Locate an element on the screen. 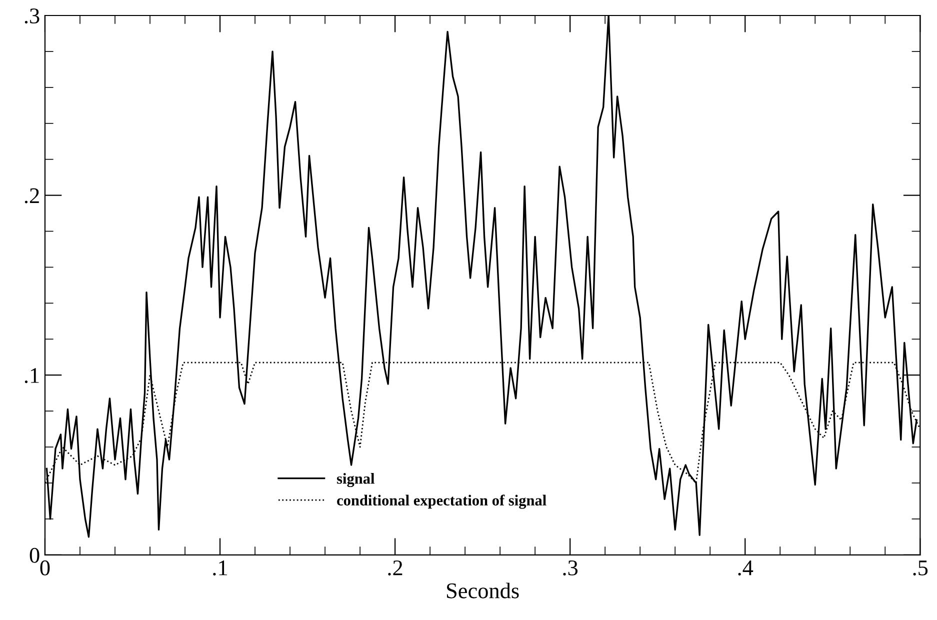 Image resolution: width=937 pixels, height=620 pixels. x-tick-label: .1 is located at coordinates (220, 568).